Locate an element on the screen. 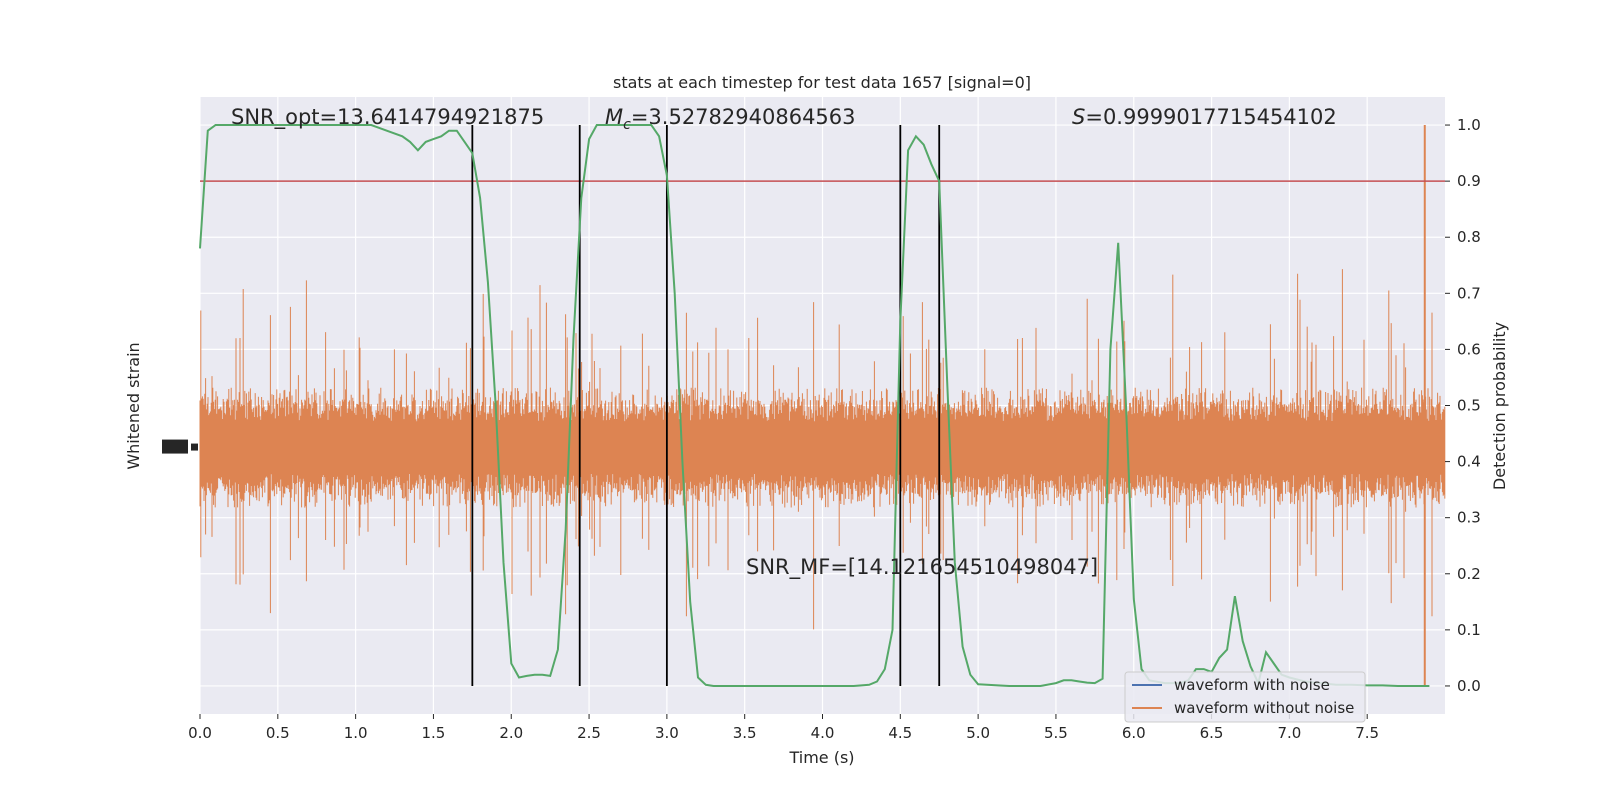 The height and width of the screenshot is (800, 1600). x-tick-label: 7.0 is located at coordinates (1289, 733).